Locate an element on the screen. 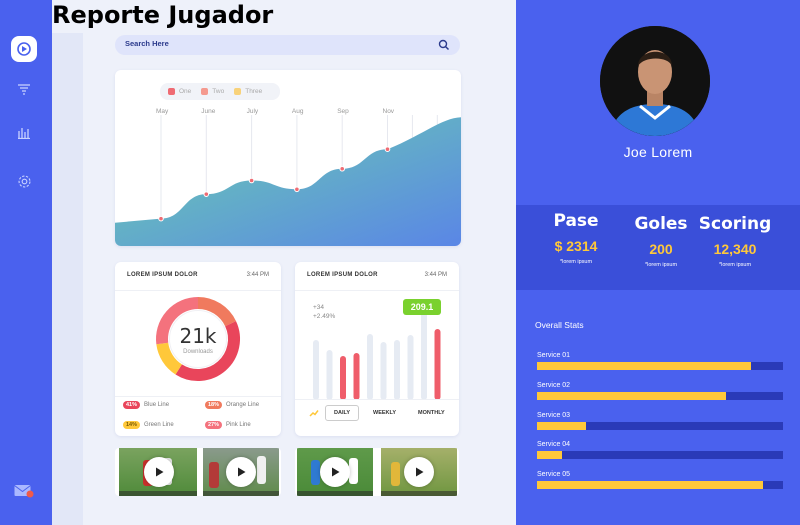 This screenshot has height=525, width=800. x-tick-label: Aug is located at coordinates (298, 111).